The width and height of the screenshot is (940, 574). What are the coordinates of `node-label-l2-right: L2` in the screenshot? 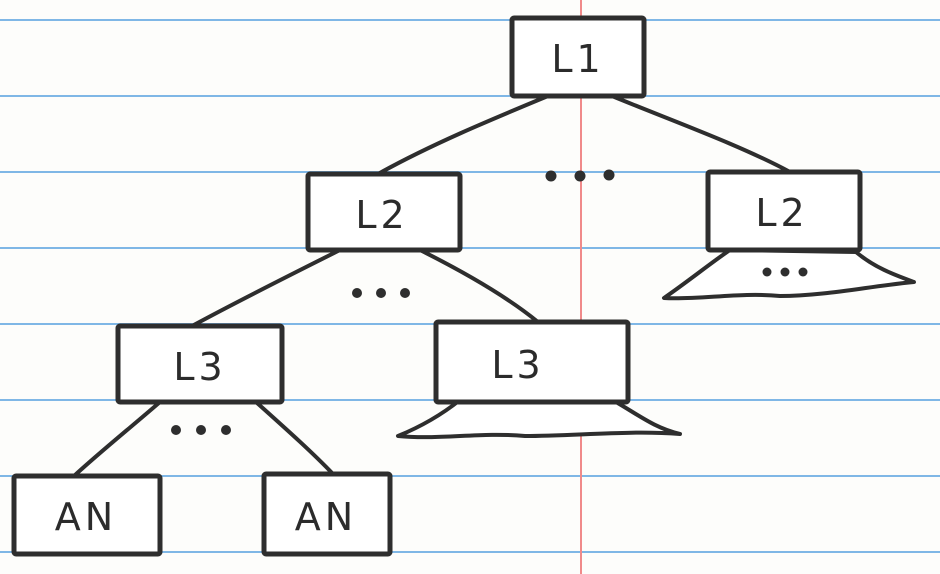 It's located at (781, 213).